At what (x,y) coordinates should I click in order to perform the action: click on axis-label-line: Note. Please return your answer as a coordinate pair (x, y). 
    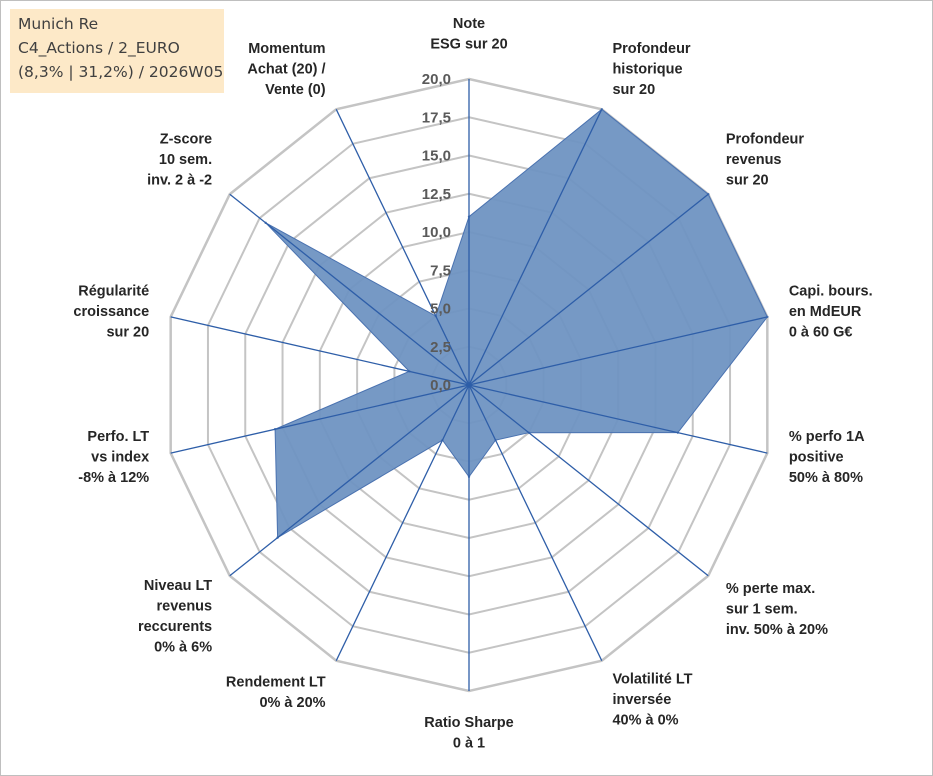
    Looking at the image, I should click on (469, 24).